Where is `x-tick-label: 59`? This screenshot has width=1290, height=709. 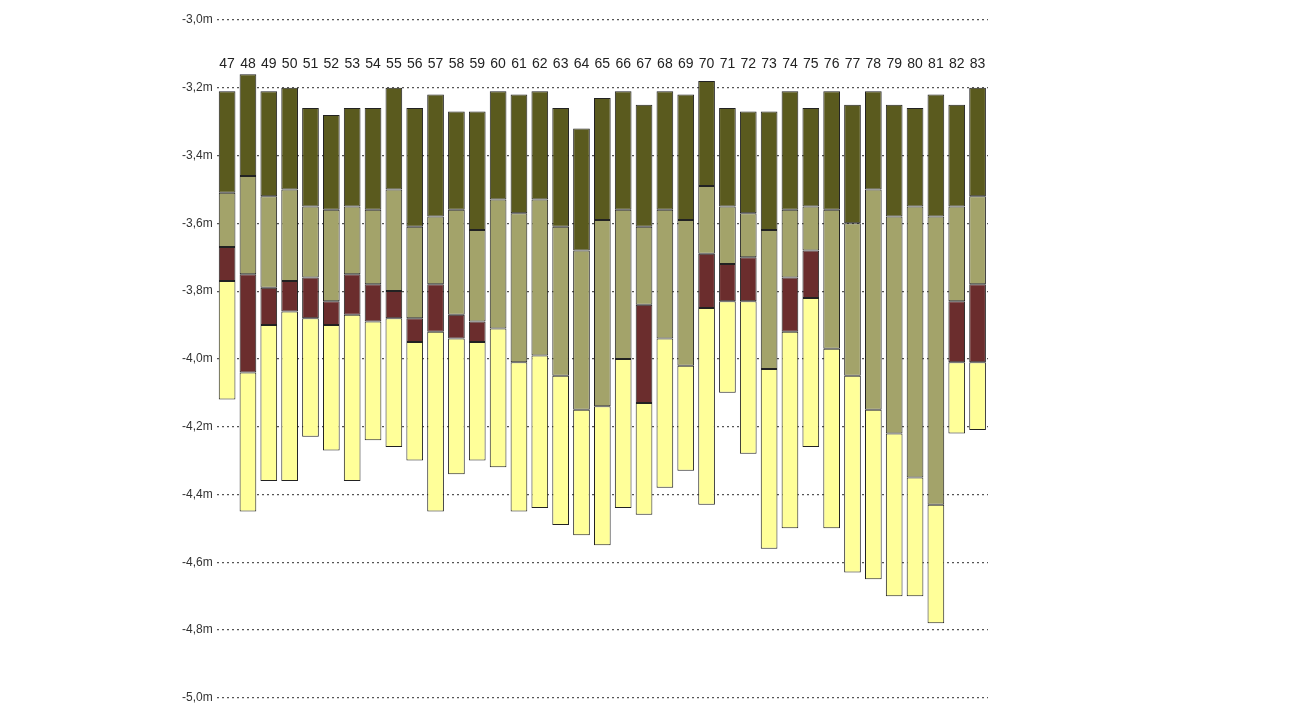 x-tick-label: 59 is located at coordinates (477, 63).